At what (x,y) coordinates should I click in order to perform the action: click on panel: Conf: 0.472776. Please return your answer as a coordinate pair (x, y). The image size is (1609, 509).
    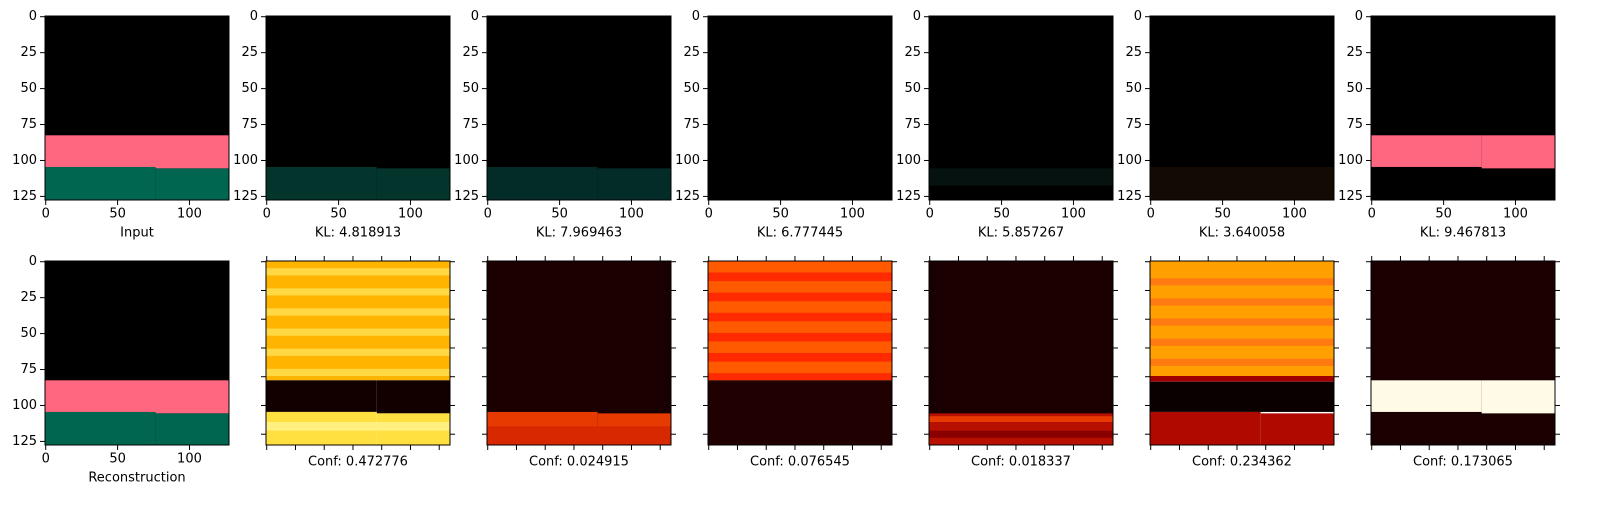
    Looking at the image, I should click on (358, 363).